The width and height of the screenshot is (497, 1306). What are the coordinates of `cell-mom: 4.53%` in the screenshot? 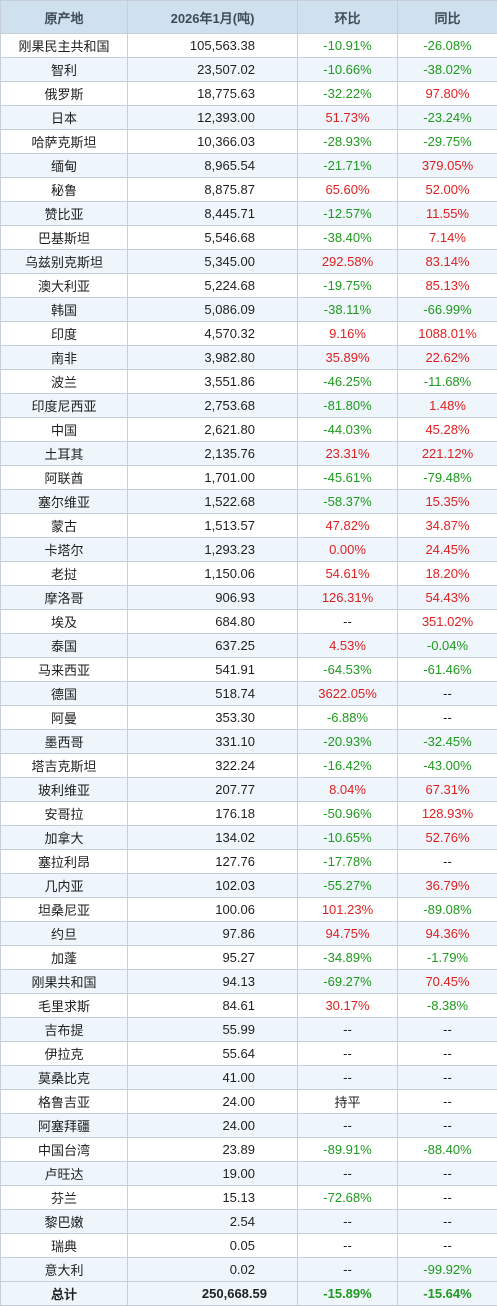 It's located at (348, 646).